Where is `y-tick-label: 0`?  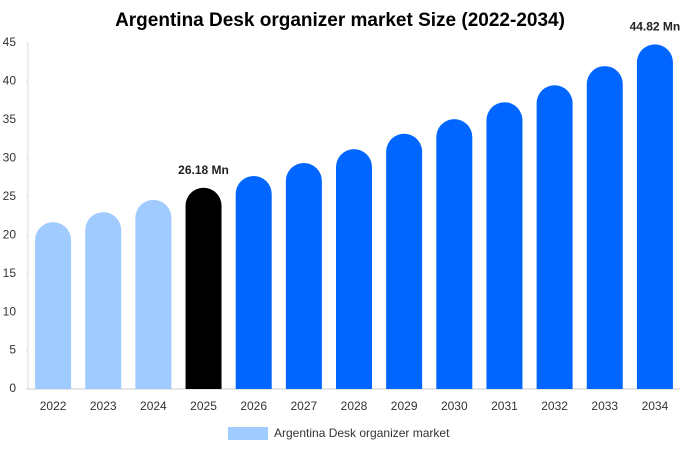 y-tick-label: 0 is located at coordinates (12, 388).